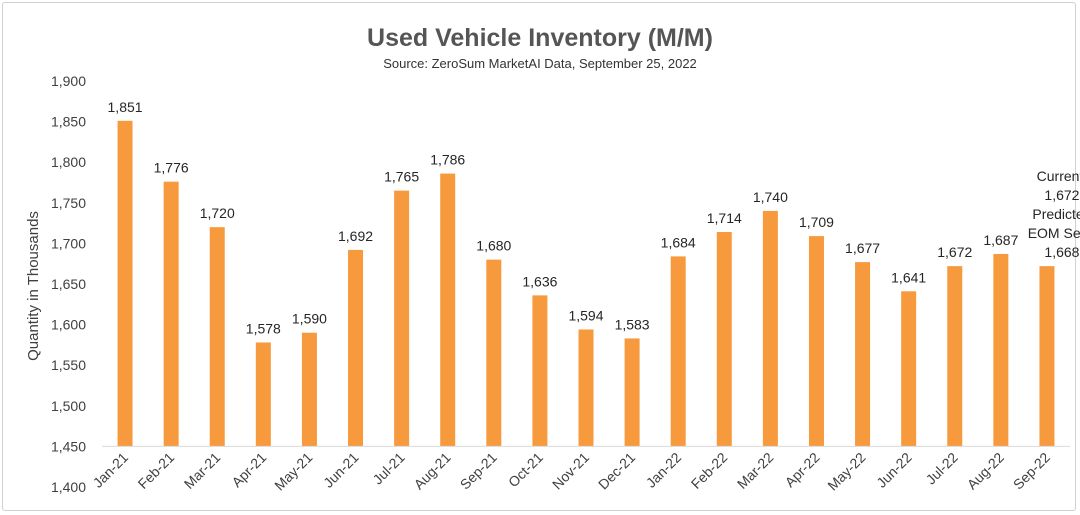 The image size is (1080, 515). I want to click on x-tick-label: Sep-21, so click(478, 470).